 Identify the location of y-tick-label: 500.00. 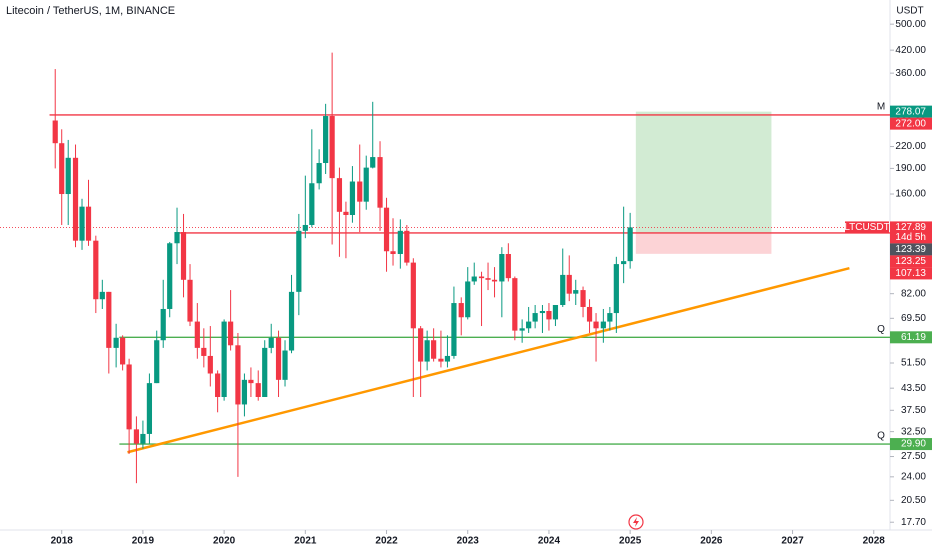
(910, 24).